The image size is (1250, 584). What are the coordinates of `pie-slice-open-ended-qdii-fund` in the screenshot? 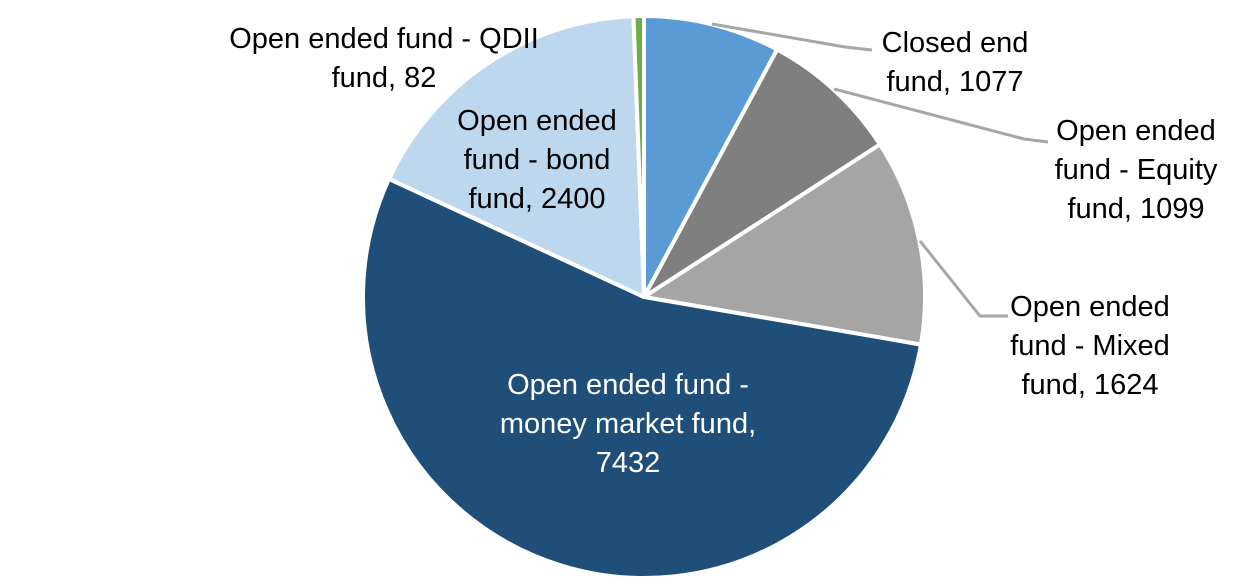 It's located at (638, 156).